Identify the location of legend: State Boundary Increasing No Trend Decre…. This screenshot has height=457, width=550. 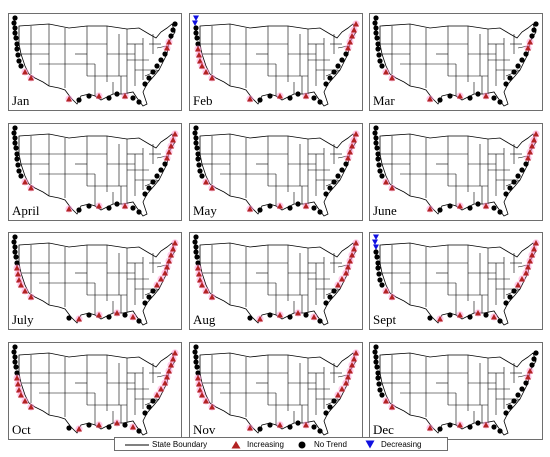
(281, 444).